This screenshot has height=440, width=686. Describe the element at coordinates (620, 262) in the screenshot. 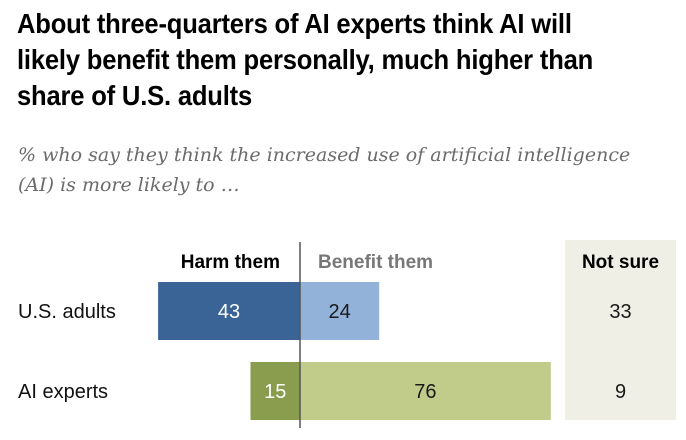

I see `header-not-sure: Not sure` at that location.